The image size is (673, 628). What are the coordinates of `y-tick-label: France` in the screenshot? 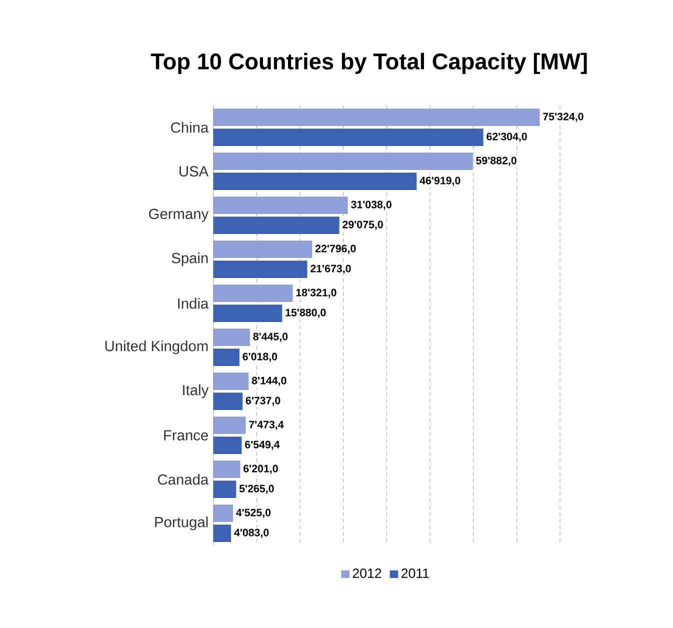 It's located at (186, 435).